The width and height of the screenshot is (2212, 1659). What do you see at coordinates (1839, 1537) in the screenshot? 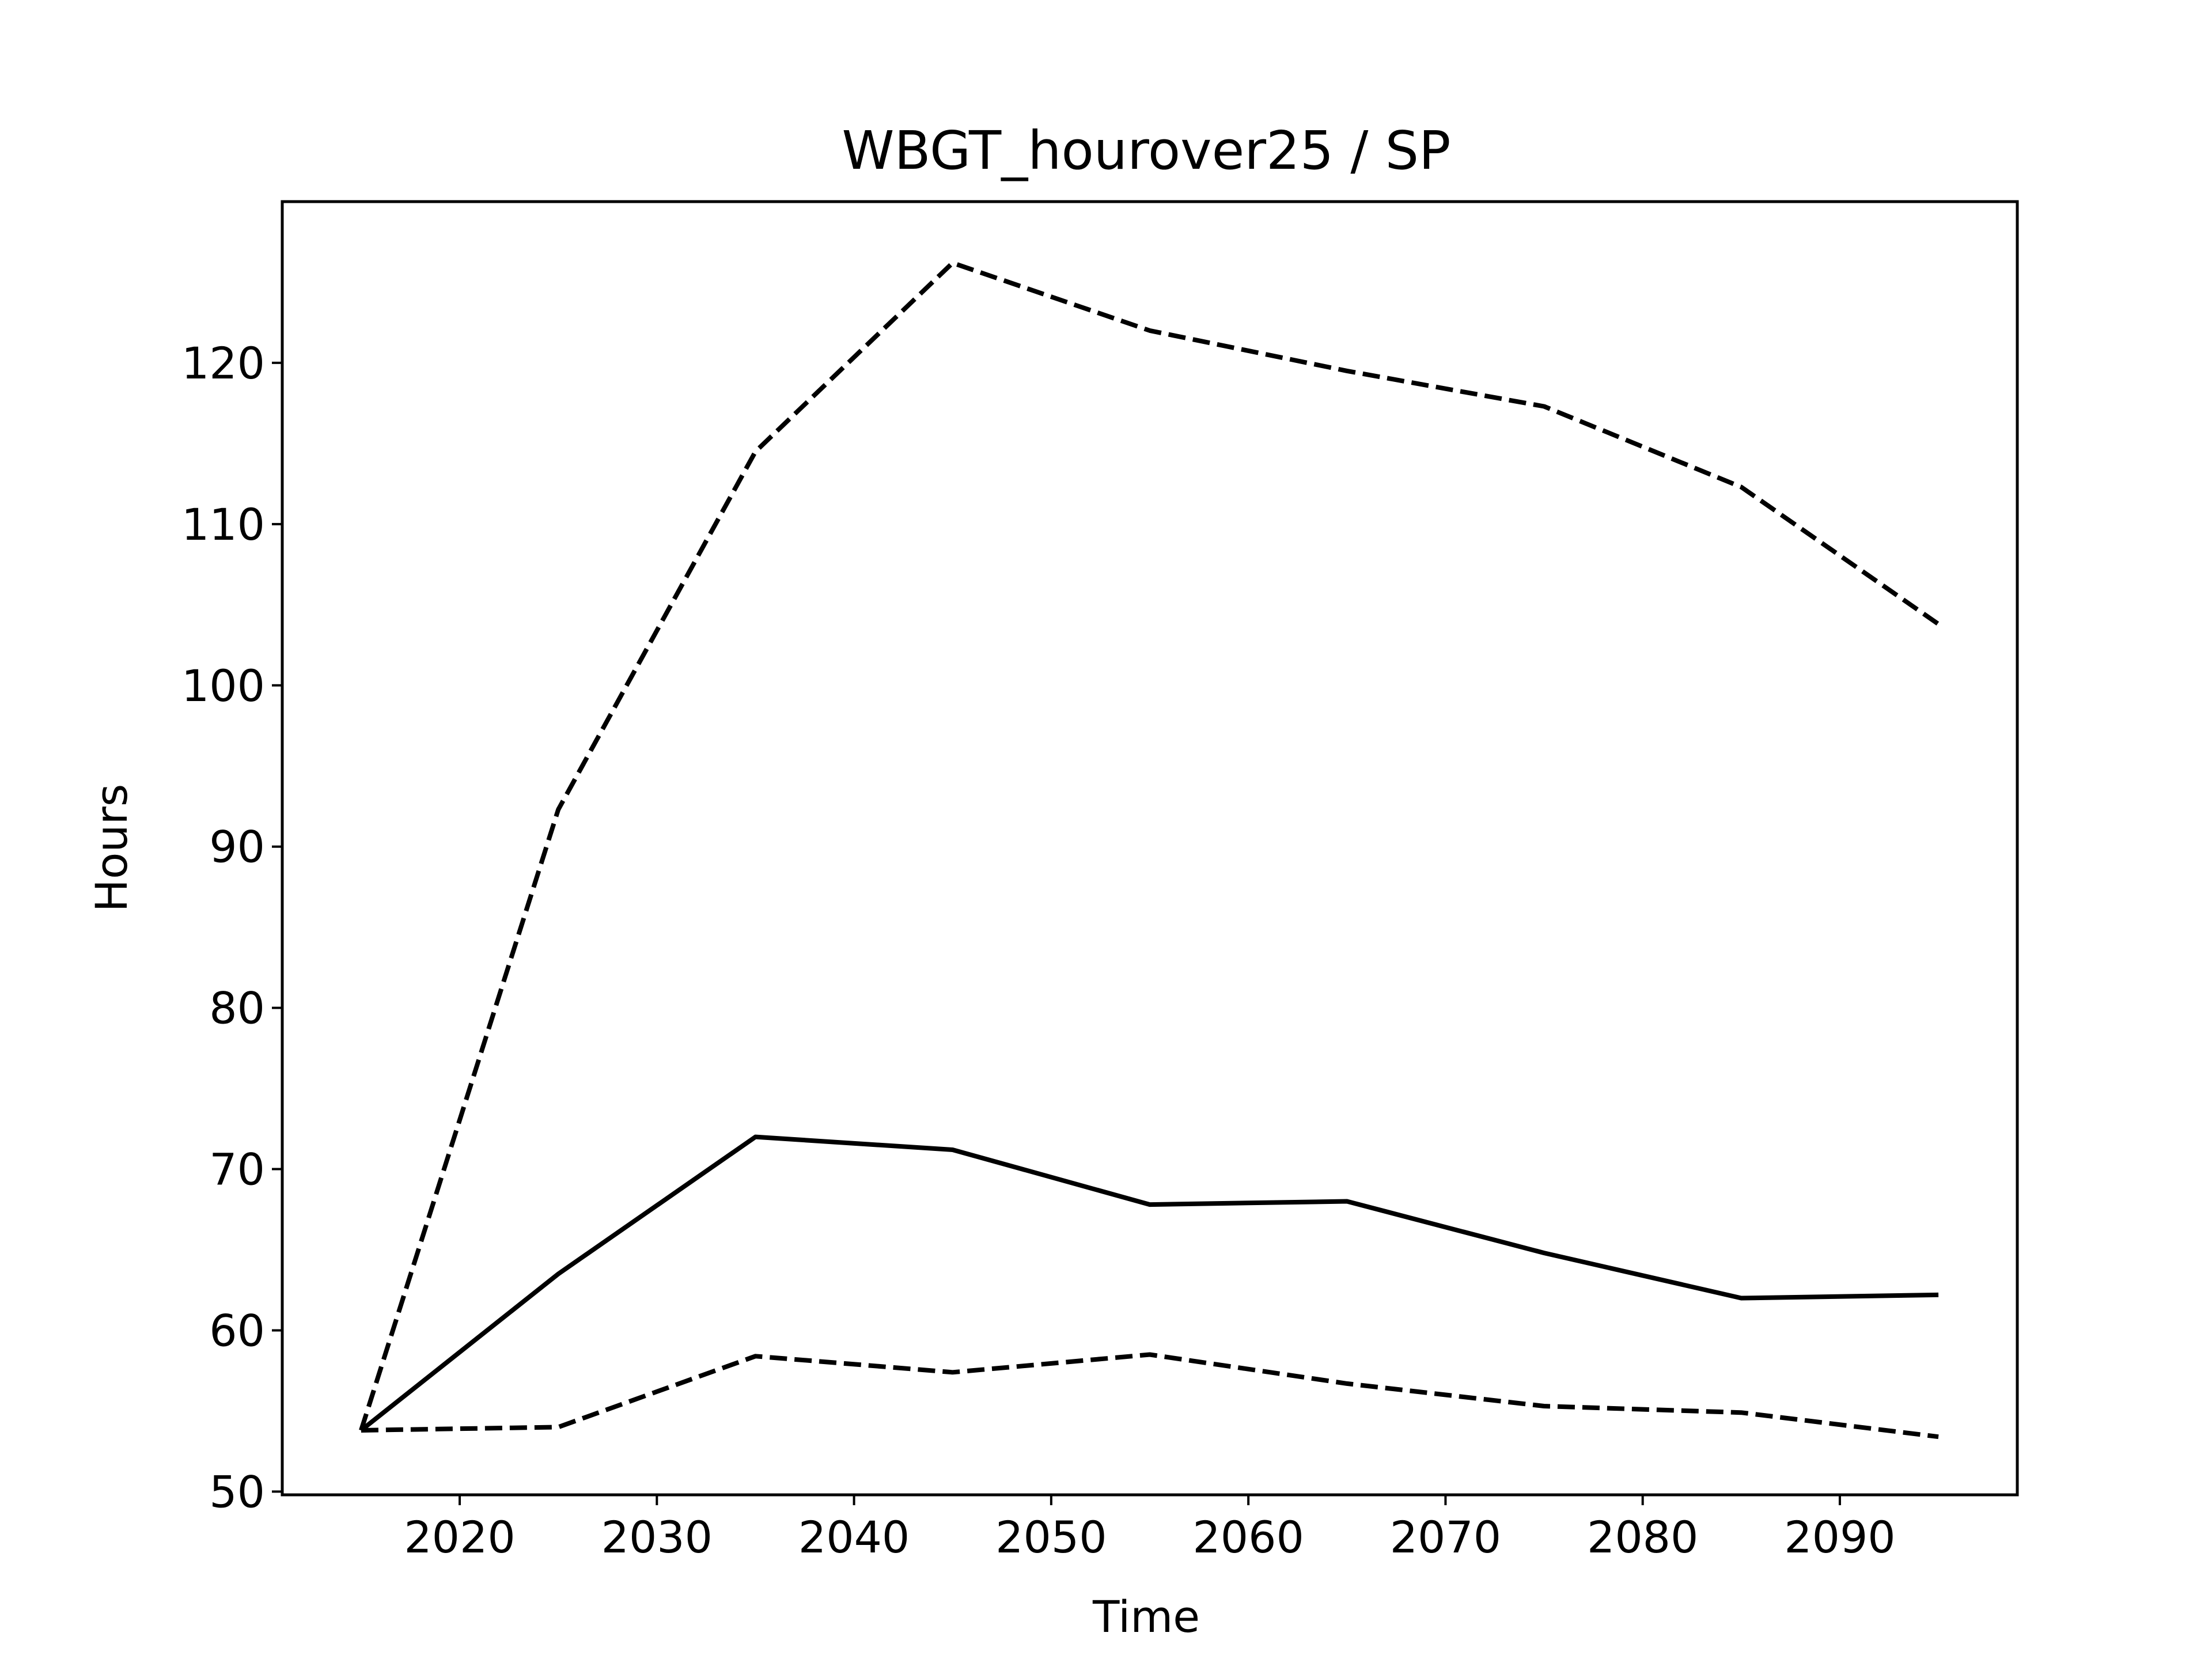
I see `x-tick-label: 2090` at bounding box center [1839, 1537].